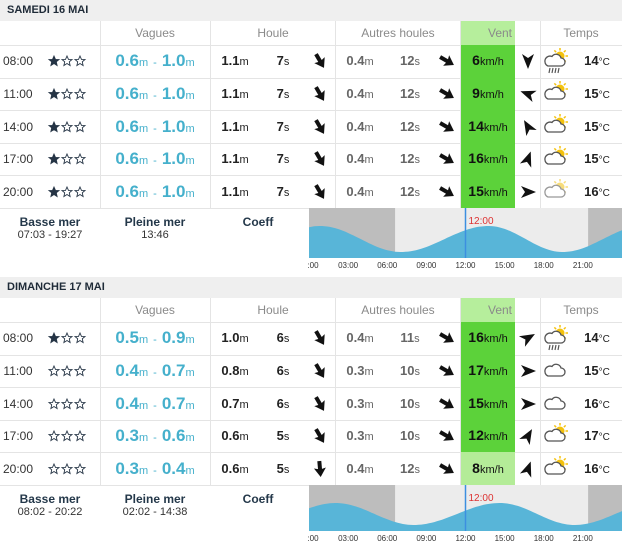 The image size is (622, 552). Describe the element at coordinates (481, 221) in the screenshot. I see `now-label: 12:00` at that location.